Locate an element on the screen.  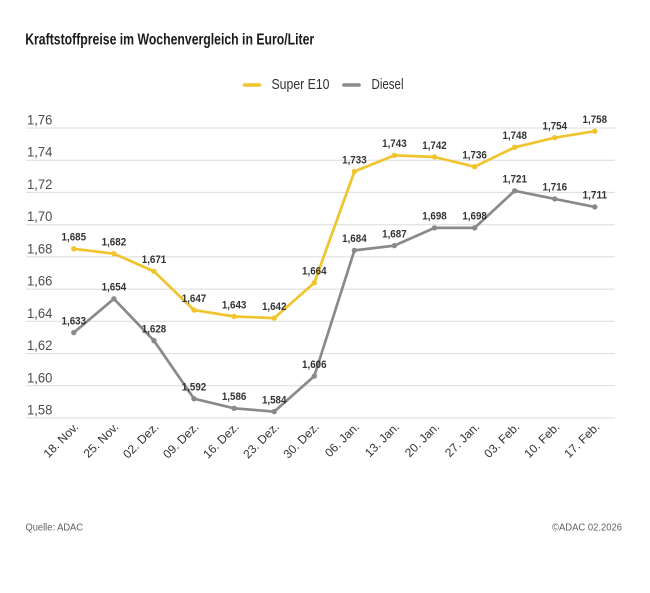
svg-text: 1,758 is located at coordinates (595, 120).